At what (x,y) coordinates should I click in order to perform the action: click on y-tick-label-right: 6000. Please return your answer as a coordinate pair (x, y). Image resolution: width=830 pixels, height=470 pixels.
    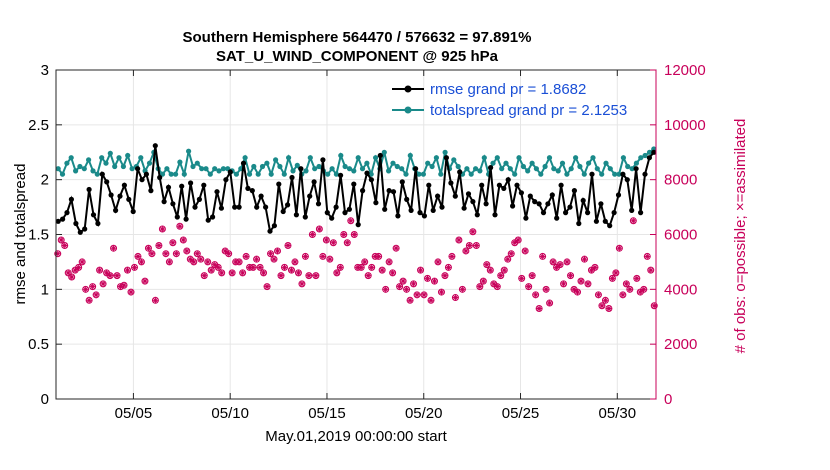
    Looking at the image, I should click on (680, 235).